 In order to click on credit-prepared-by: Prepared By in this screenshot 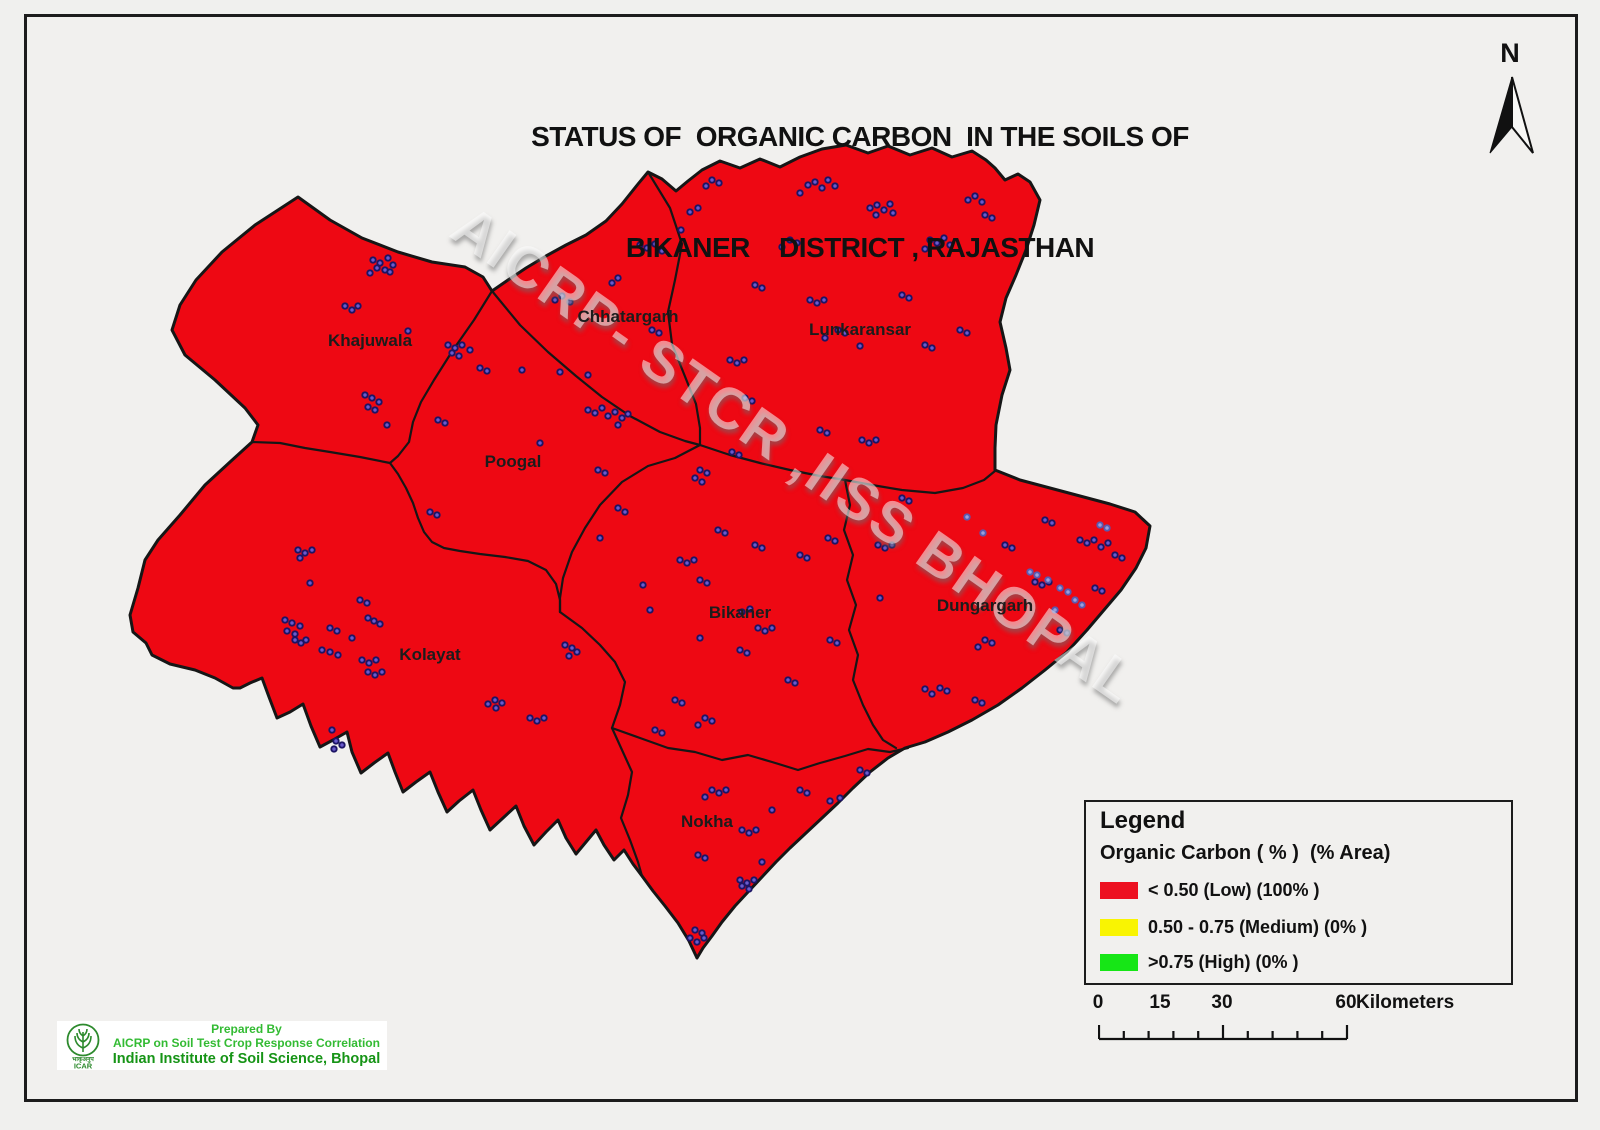, I will do `click(246, 1029)`.